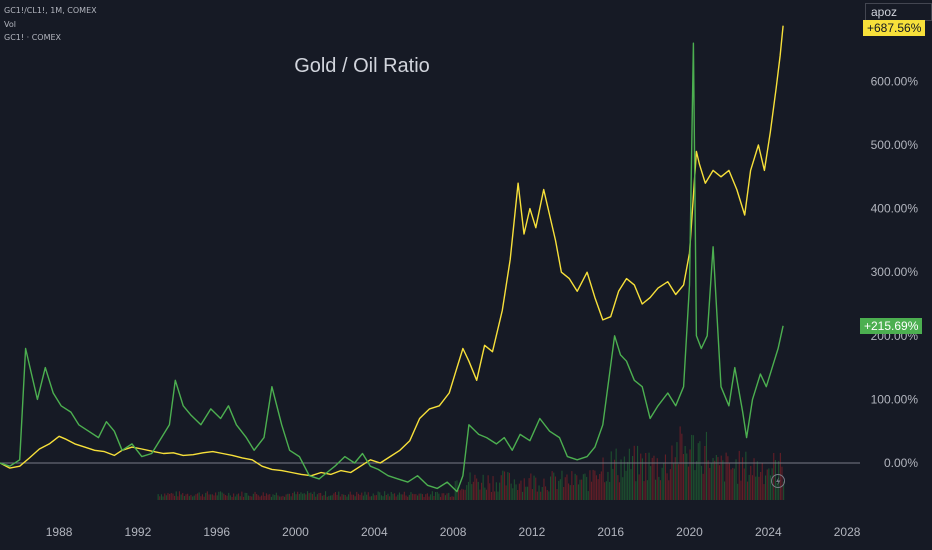  What do you see at coordinates (10, 24) in the screenshot?
I see `volume-legend: Vol` at bounding box center [10, 24].